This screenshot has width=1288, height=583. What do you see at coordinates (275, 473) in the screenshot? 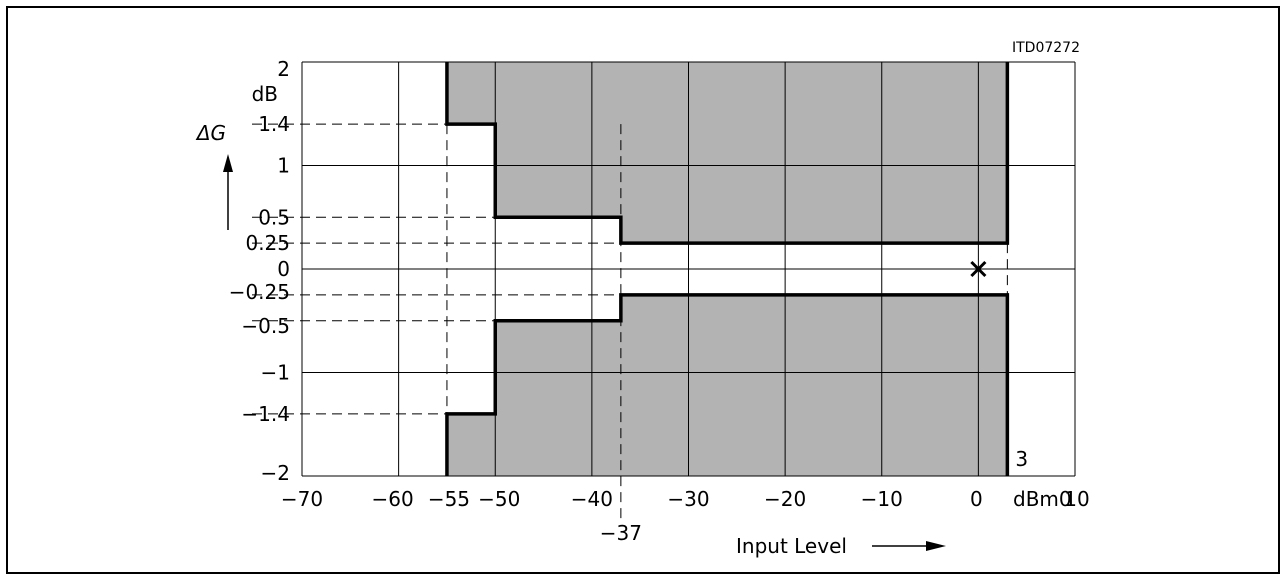
I see `y-tick-label: −2` at bounding box center [275, 473].